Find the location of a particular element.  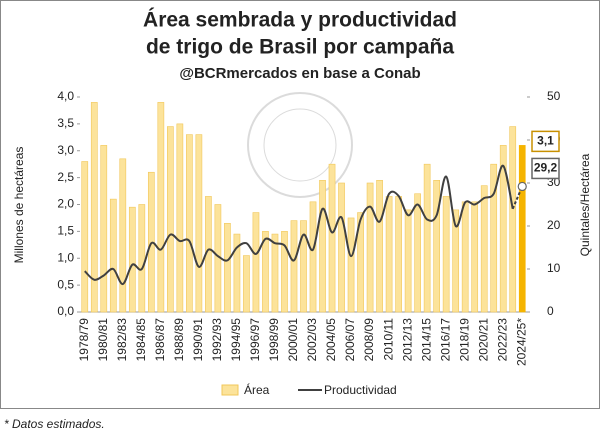

x-tick-label: 1984/85 is located at coordinates (141, 340).